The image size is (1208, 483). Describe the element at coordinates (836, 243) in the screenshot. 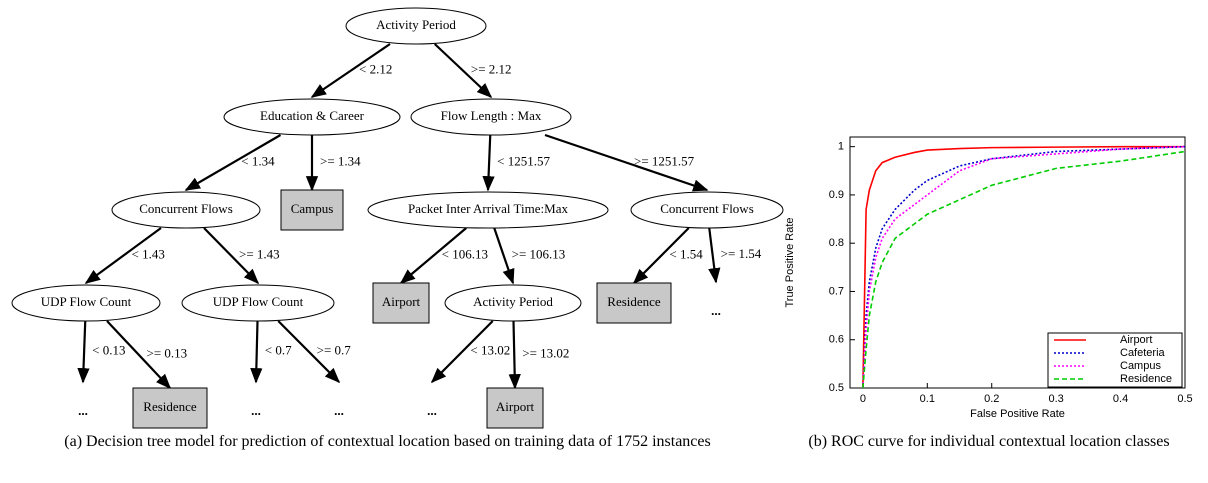

I see `y-tick-label: 0.8` at that location.